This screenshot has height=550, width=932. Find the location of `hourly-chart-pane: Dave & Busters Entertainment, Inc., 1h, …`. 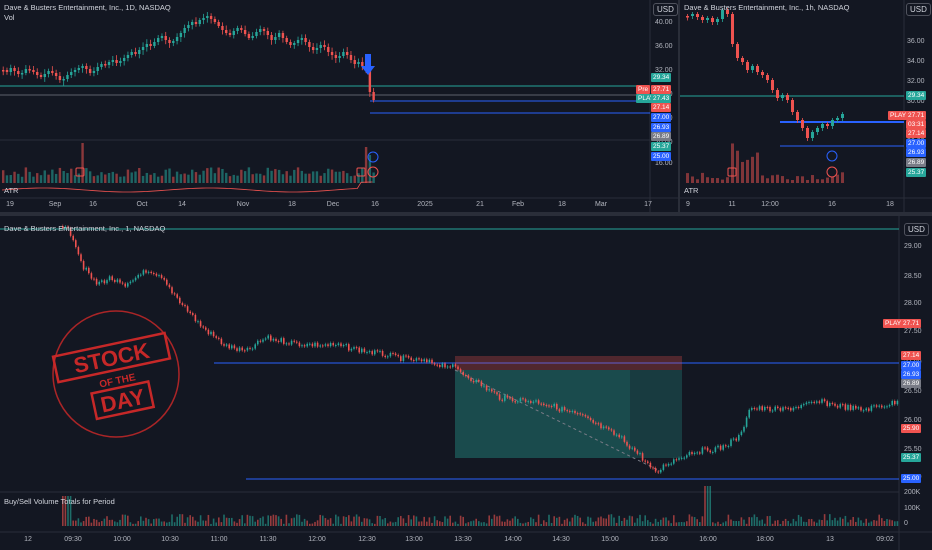

hourly-chart-pane: Dave & Busters Entertainment, Inc., 1h, … is located at coordinates (806, 106).